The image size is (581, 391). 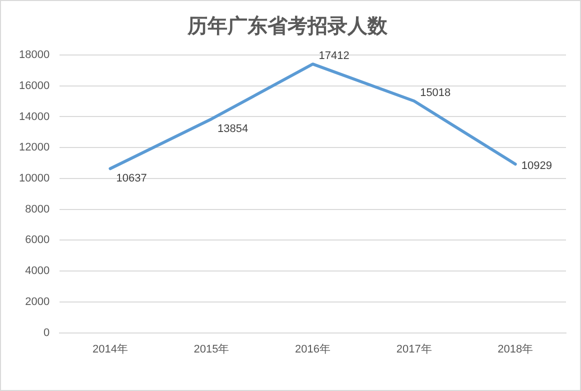 What do you see at coordinates (46, 332) in the screenshot?
I see `y-tick-label: 0` at bounding box center [46, 332].